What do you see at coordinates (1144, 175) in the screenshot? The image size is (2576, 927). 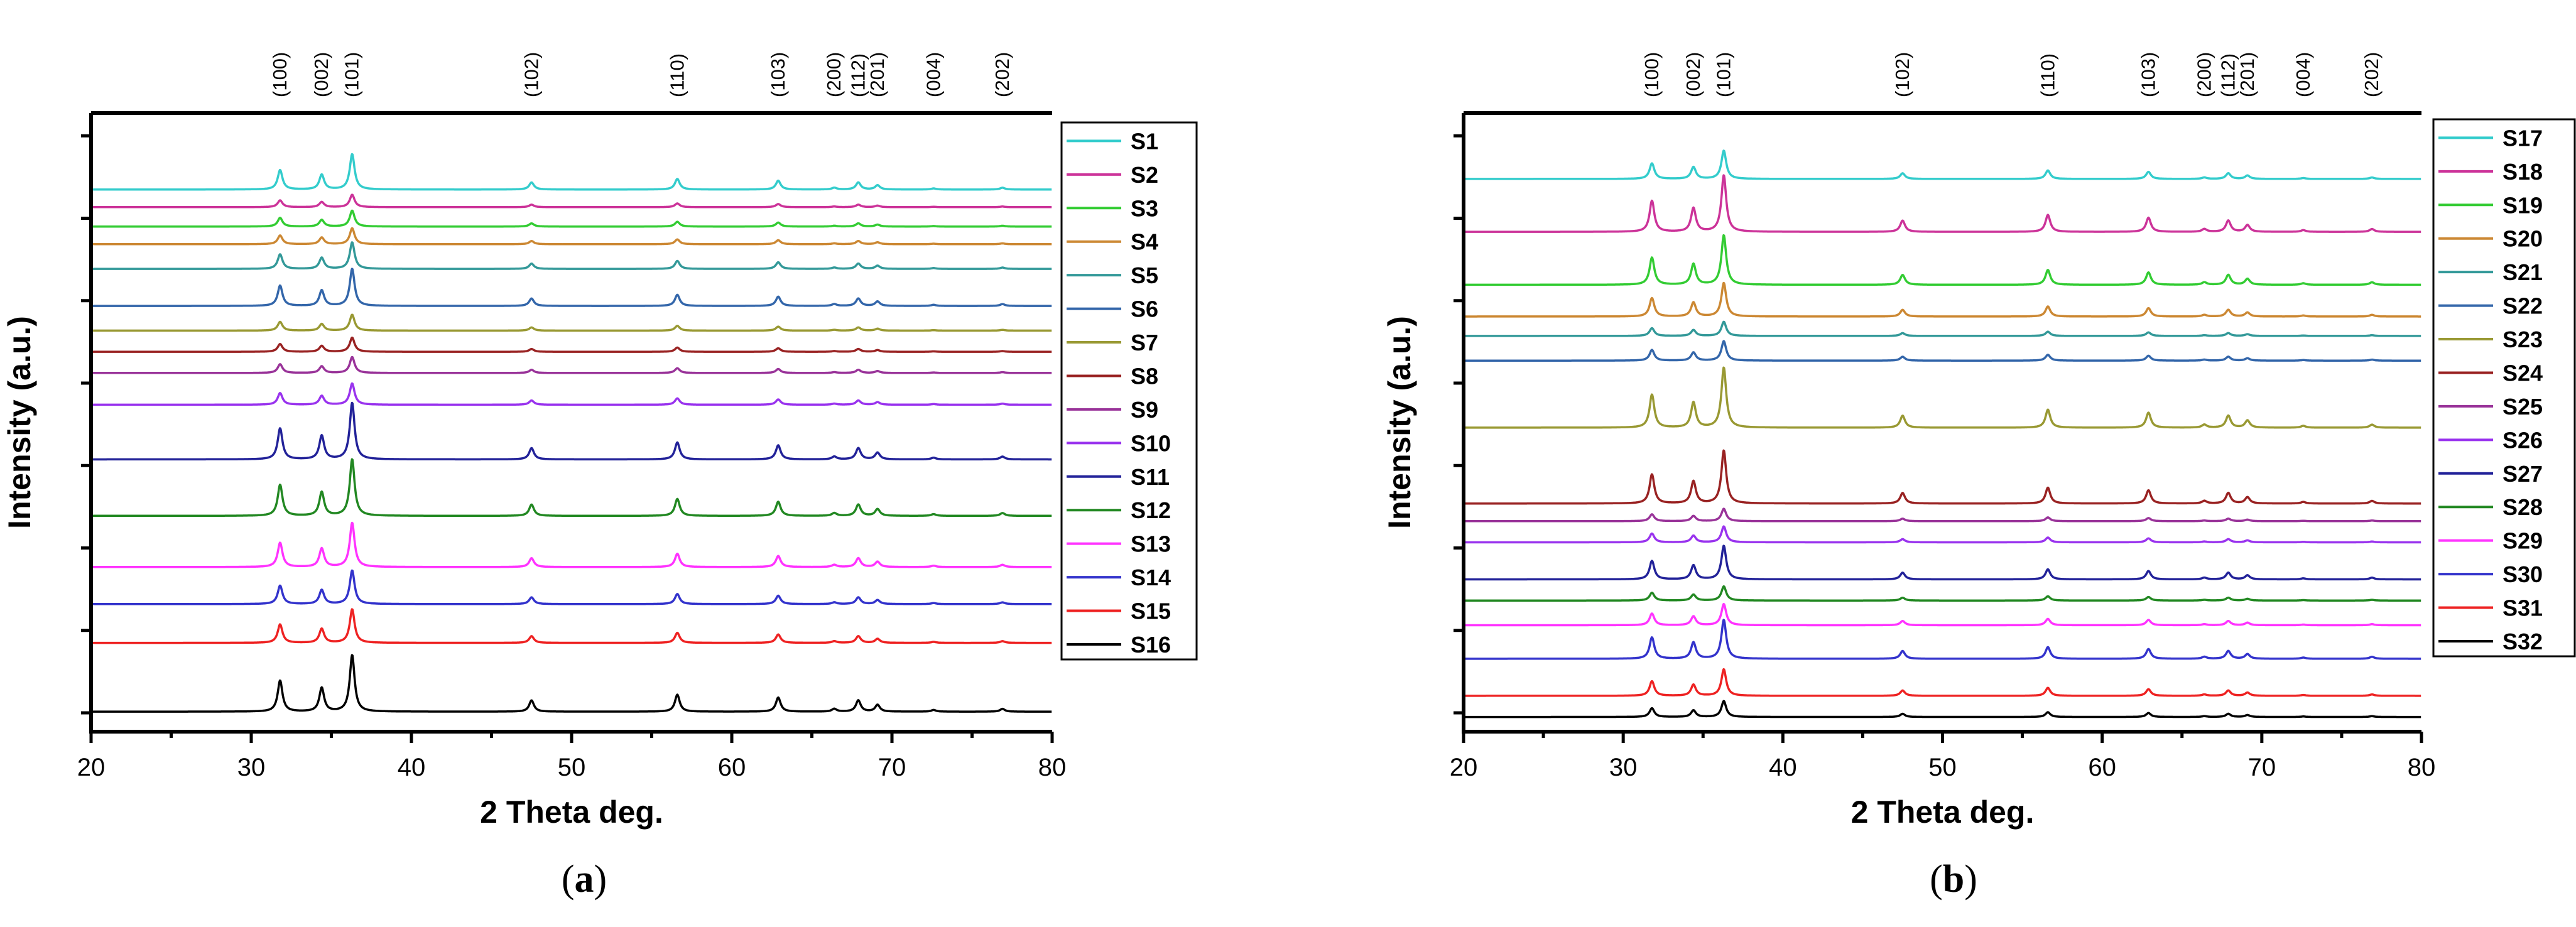 I see `legend-label: S2` at bounding box center [1144, 175].